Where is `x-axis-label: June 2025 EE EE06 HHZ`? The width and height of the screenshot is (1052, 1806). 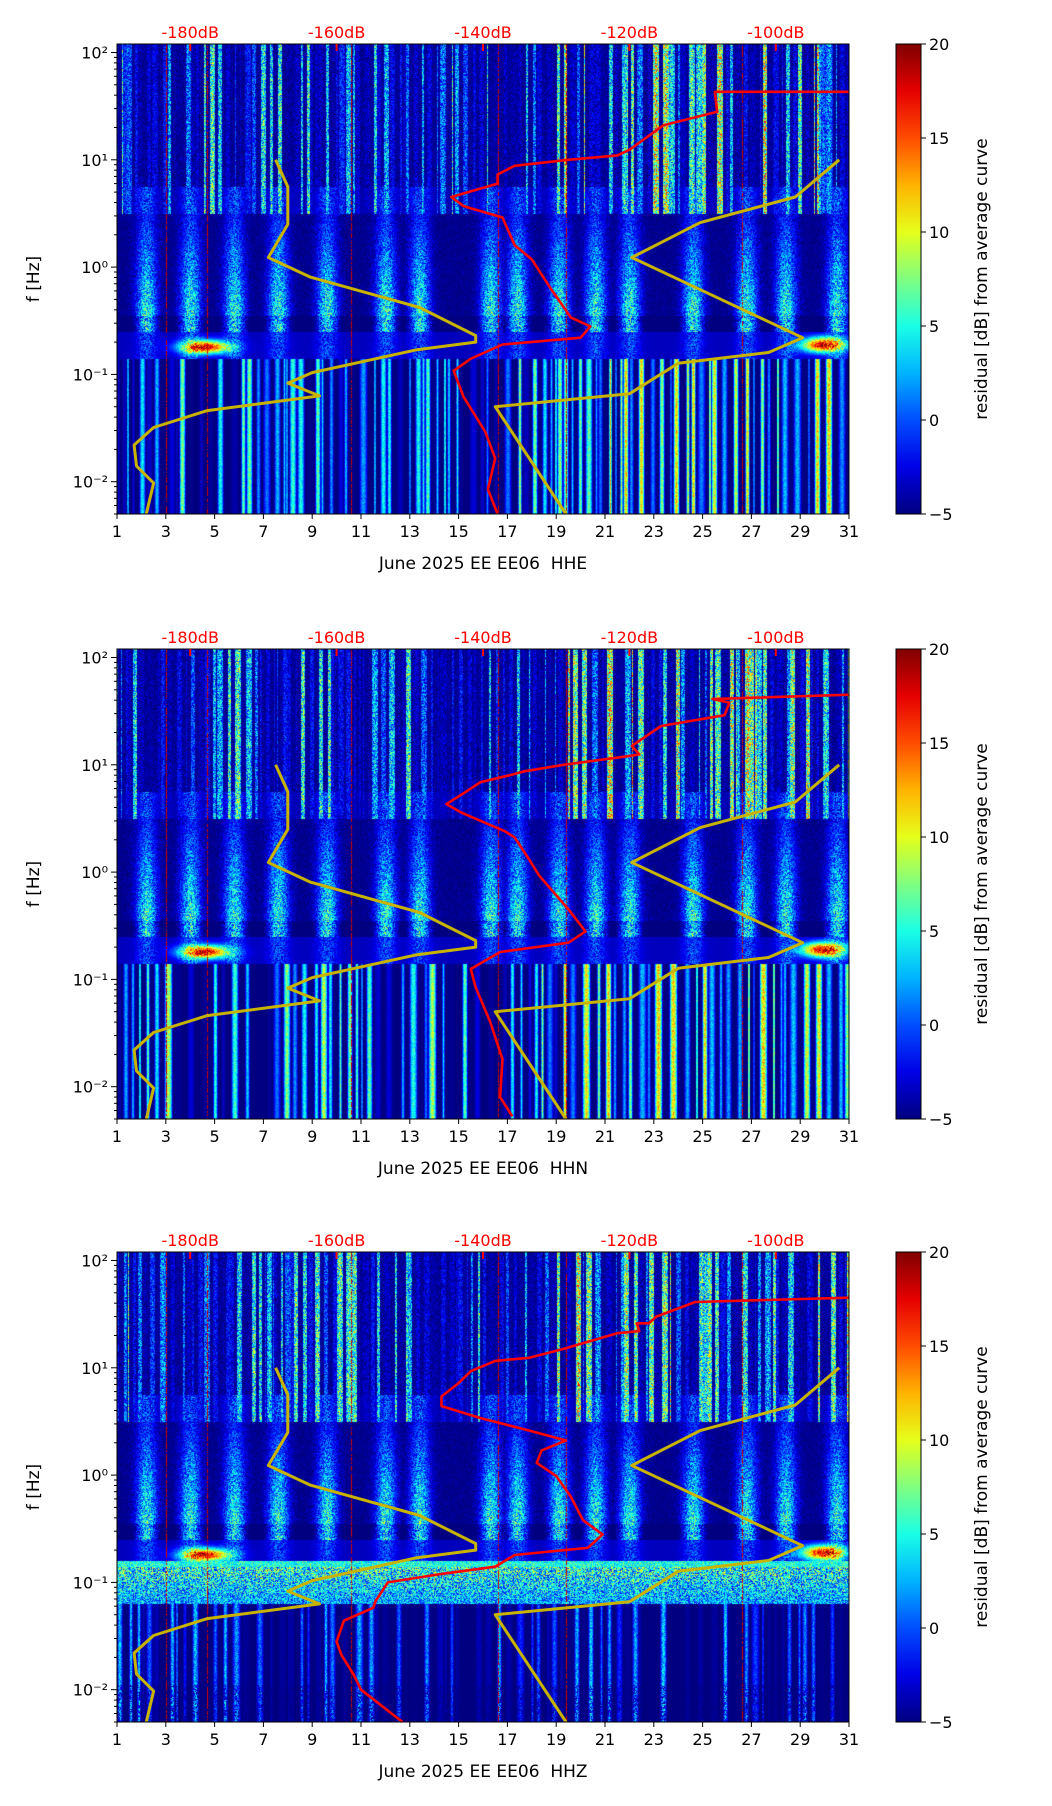 x-axis-label: June 2025 EE EE06 HHZ is located at coordinates (483, 1772).